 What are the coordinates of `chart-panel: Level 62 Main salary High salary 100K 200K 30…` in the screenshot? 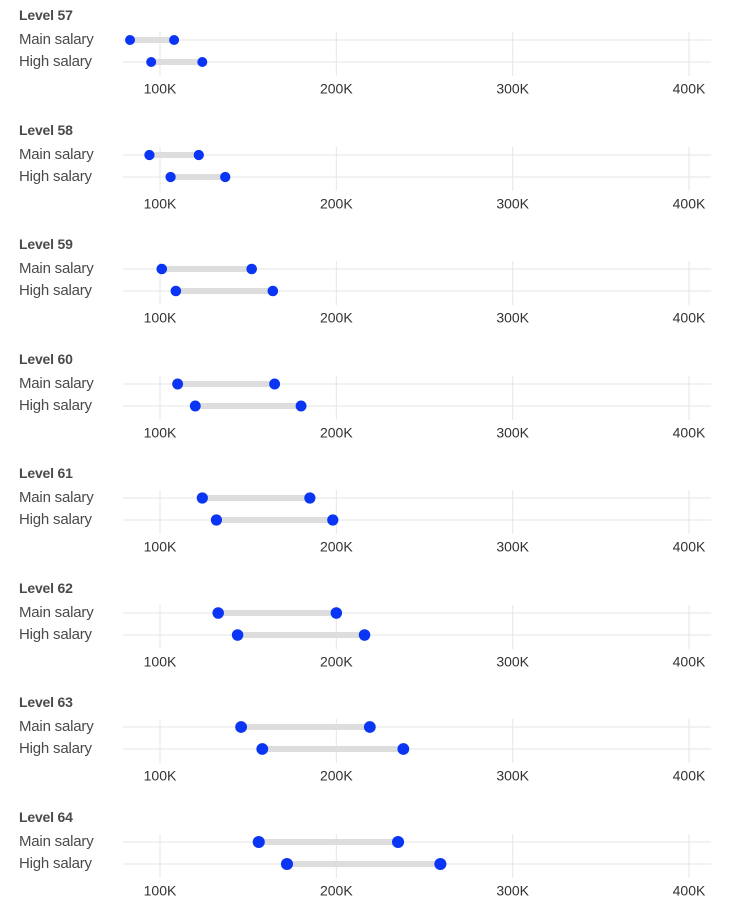 It's located at (368, 623).